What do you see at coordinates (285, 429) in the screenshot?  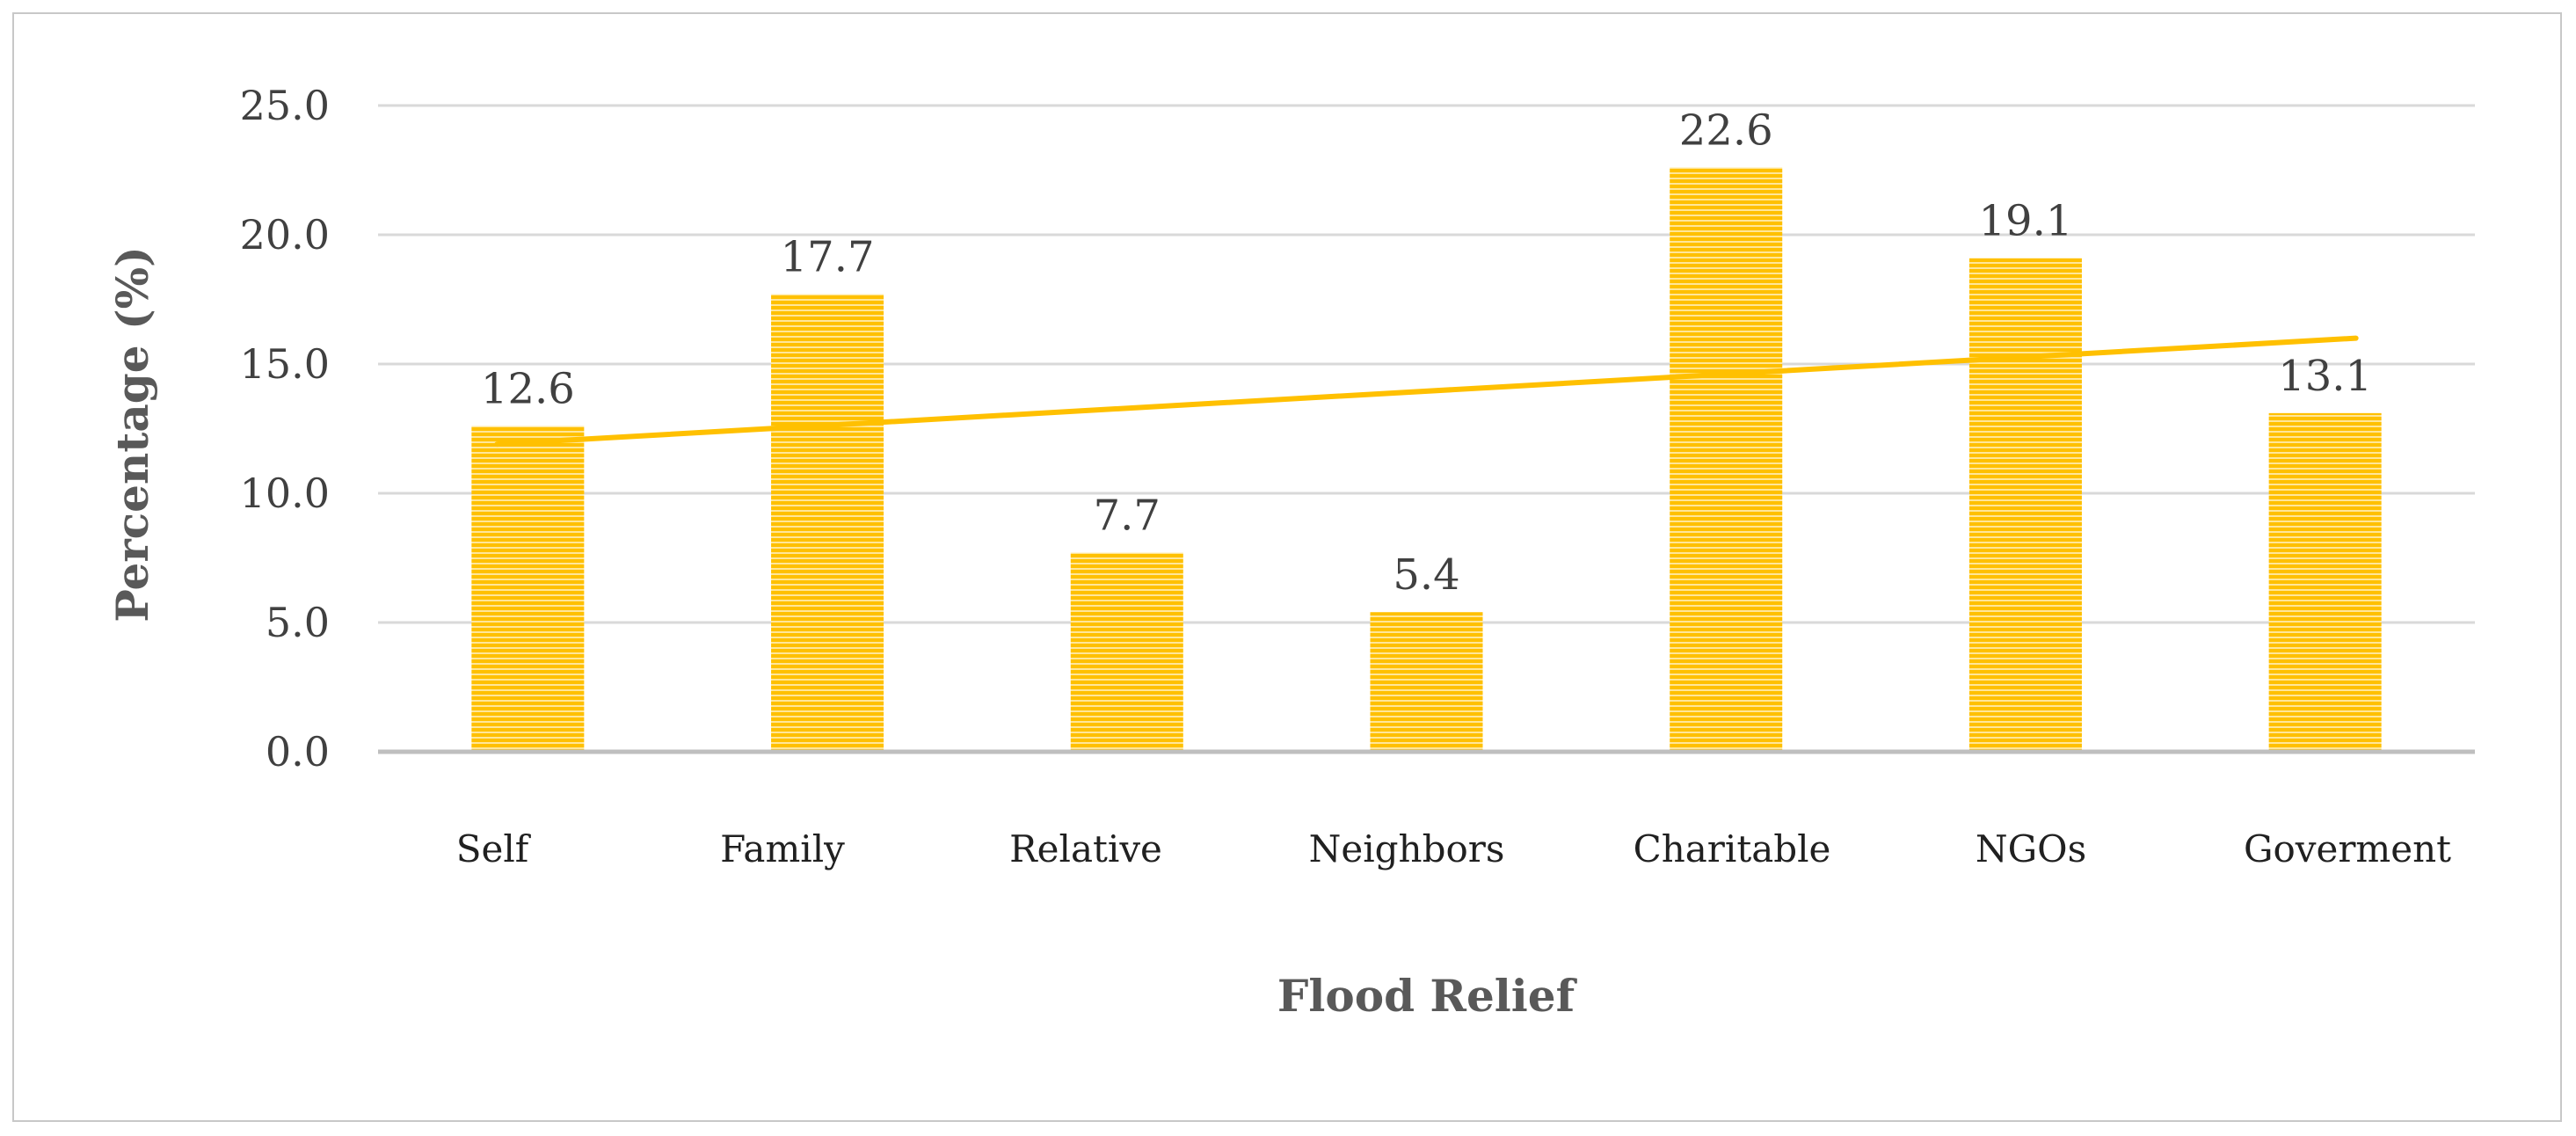 I see `y-axis-ticks: 0.0 5.0 10.0 15.0 20.0 25.0` at bounding box center [285, 429].